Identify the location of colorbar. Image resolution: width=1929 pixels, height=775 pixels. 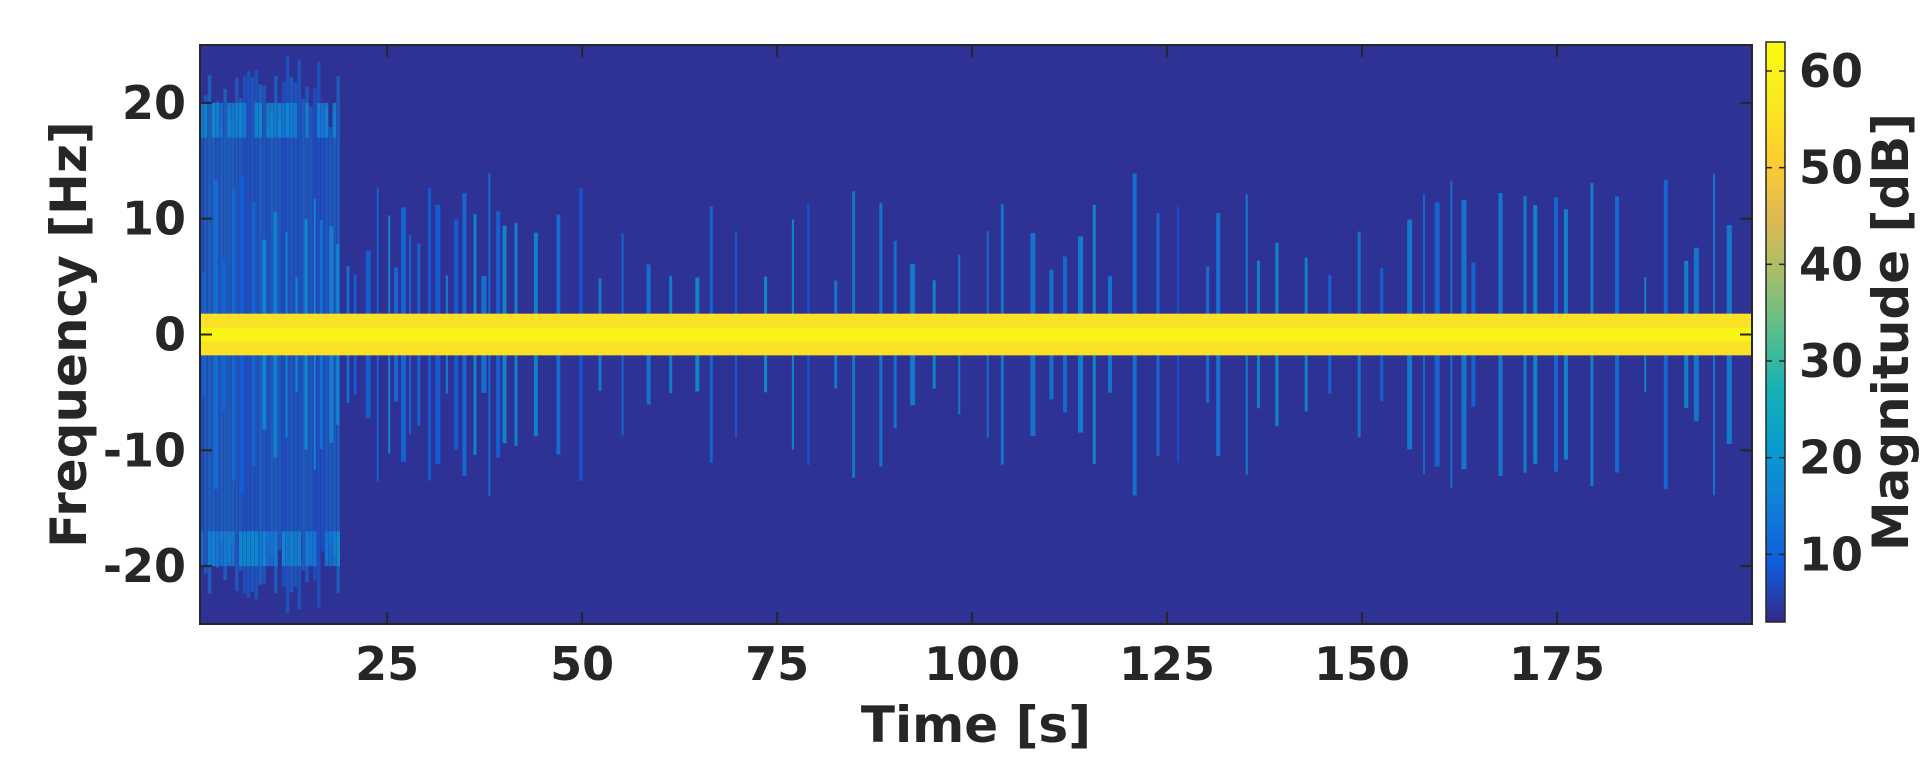
(1775, 332).